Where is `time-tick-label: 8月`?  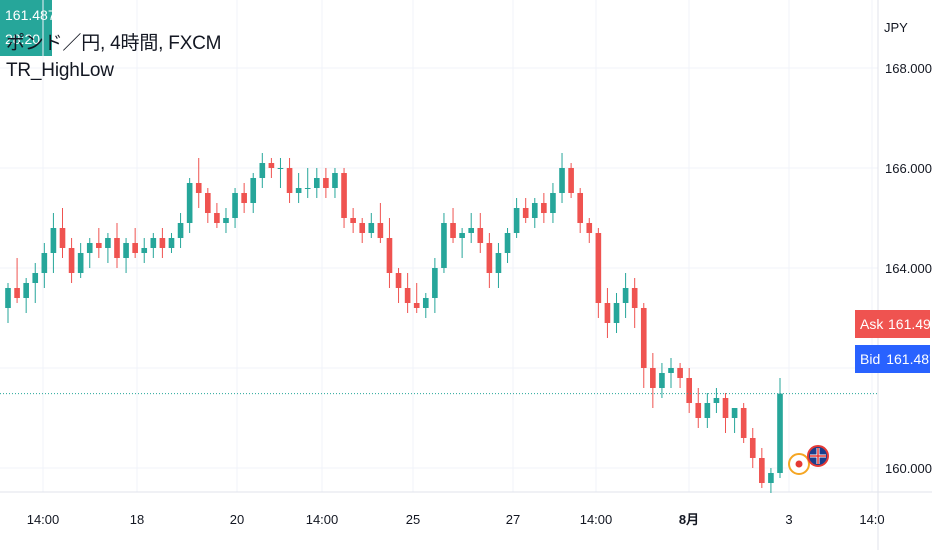 time-tick-label: 8月 is located at coordinates (689, 519).